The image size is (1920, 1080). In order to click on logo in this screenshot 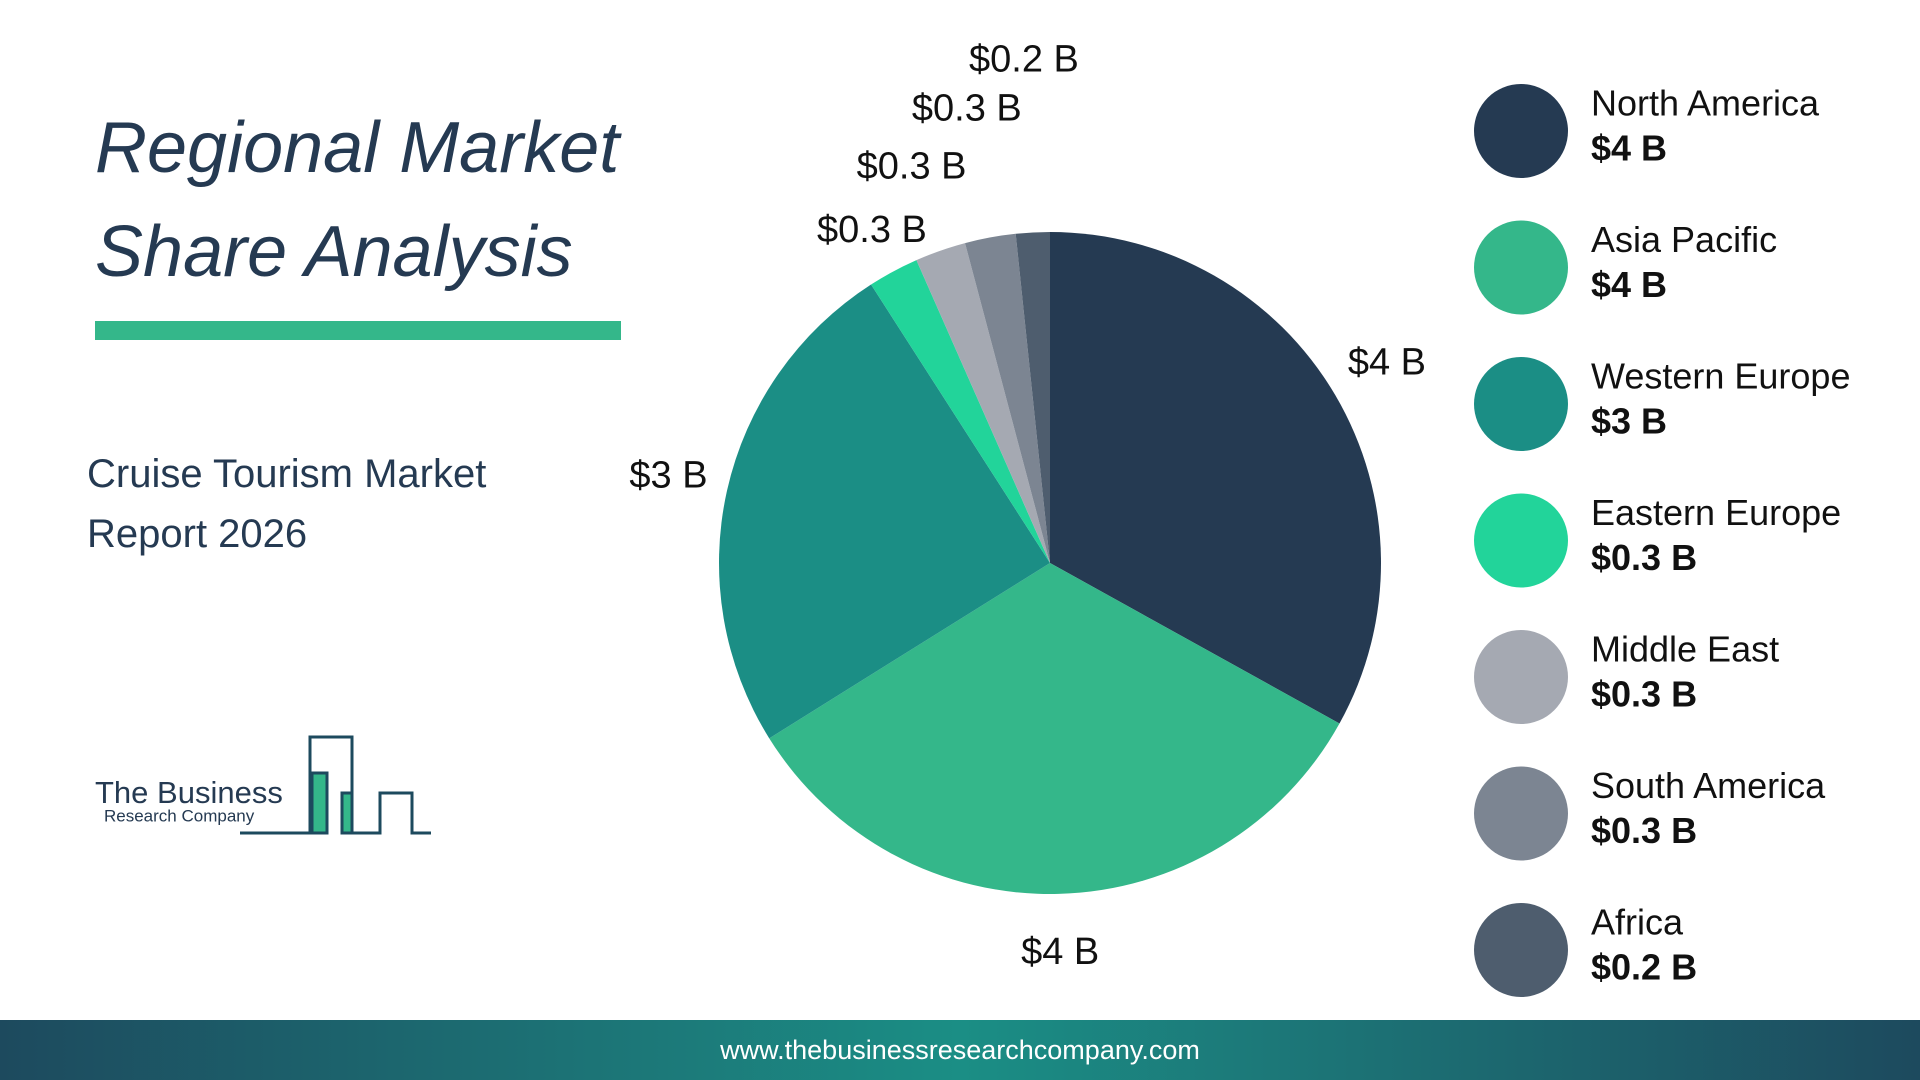, I will do `click(335, 785)`.